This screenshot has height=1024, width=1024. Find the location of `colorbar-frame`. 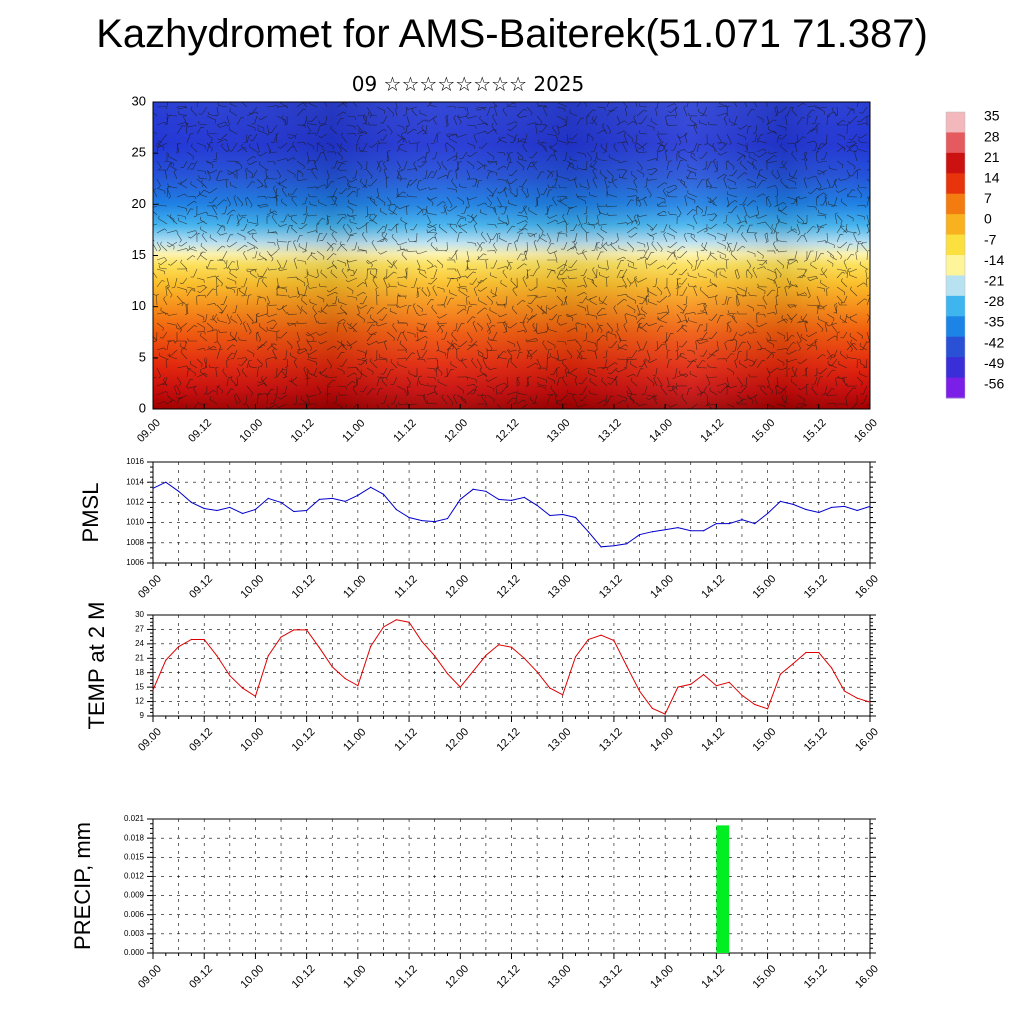

colorbar-frame is located at coordinates (955, 255).